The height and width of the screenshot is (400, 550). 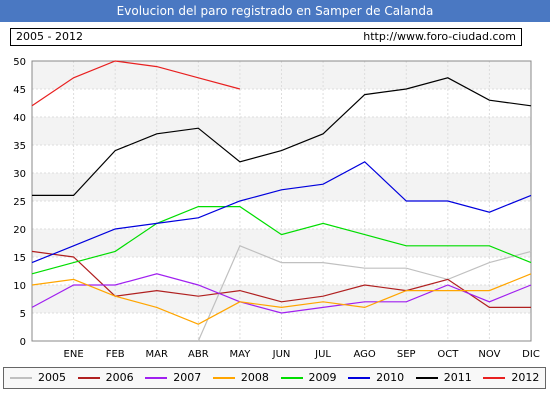 I want to click on x-tick-label: FEB, so click(x=115, y=354).